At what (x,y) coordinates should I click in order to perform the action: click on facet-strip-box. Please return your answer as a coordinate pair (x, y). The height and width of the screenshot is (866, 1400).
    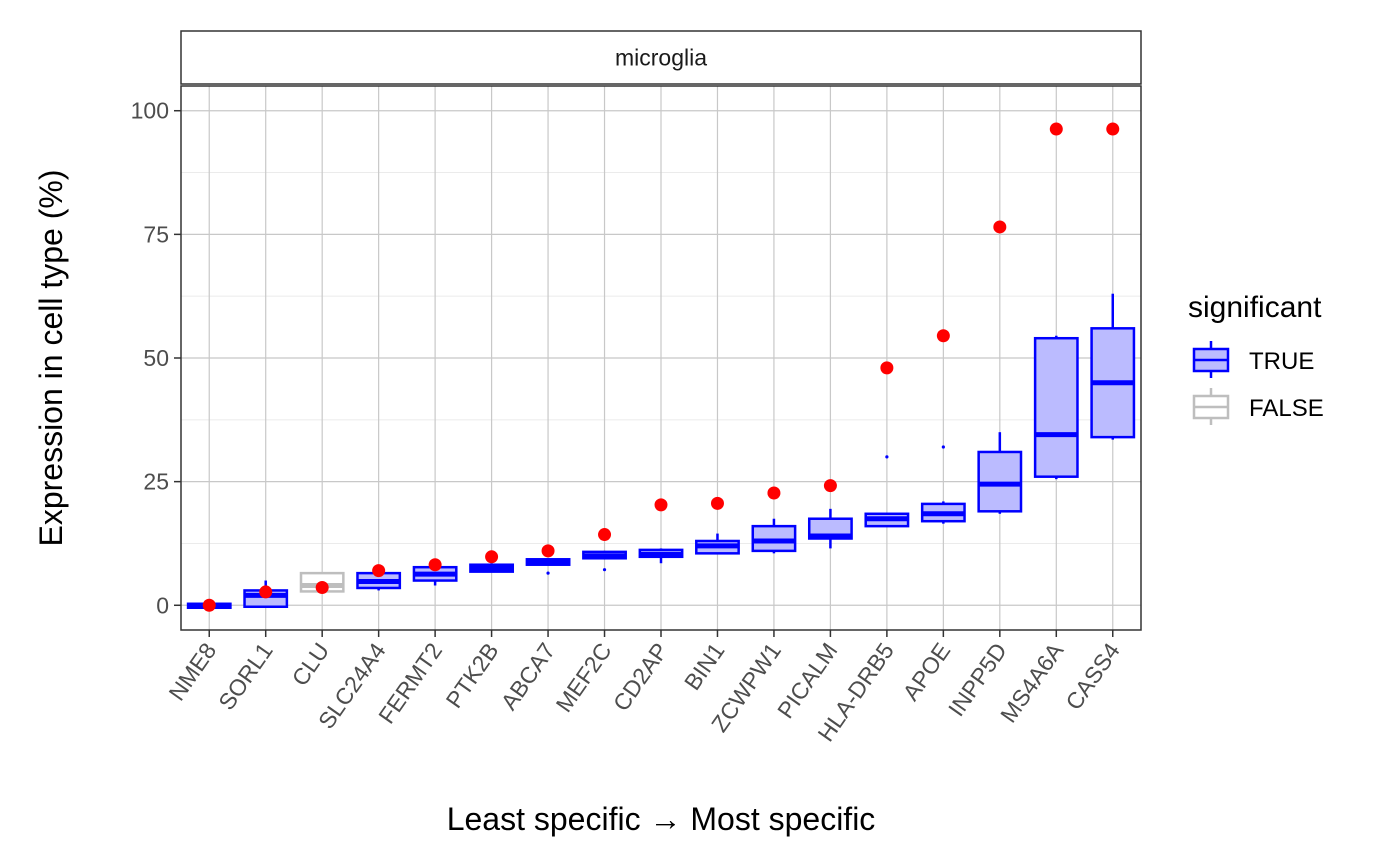
    Looking at the image, I should click on (661, 57).